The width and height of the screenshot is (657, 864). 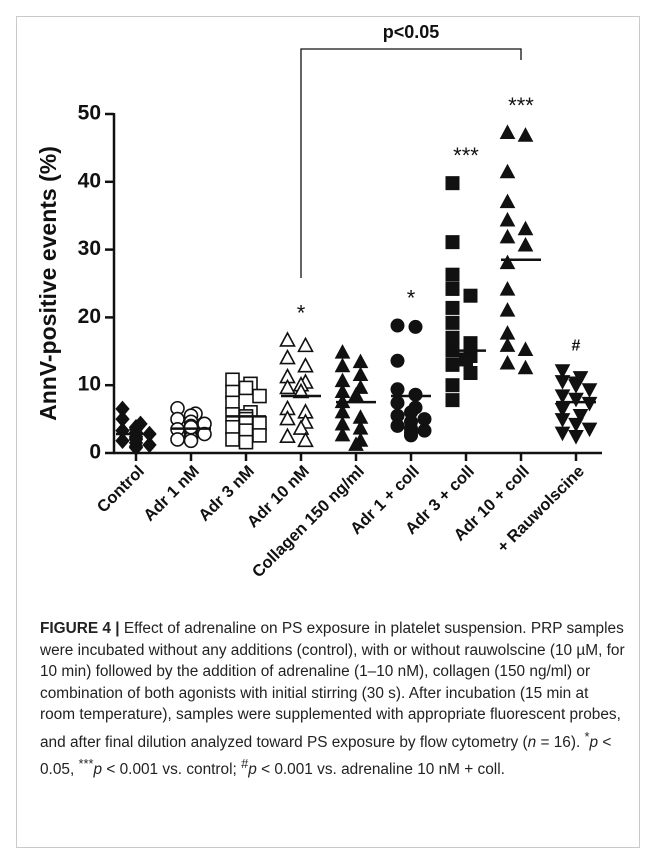 I want to click on bracket-line, so click(x=411, y=163).